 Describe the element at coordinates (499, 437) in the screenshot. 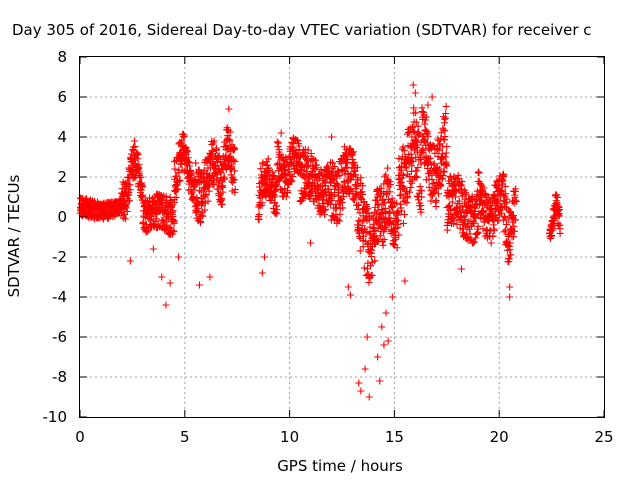

I see `x-tick-label: 20` at that location.